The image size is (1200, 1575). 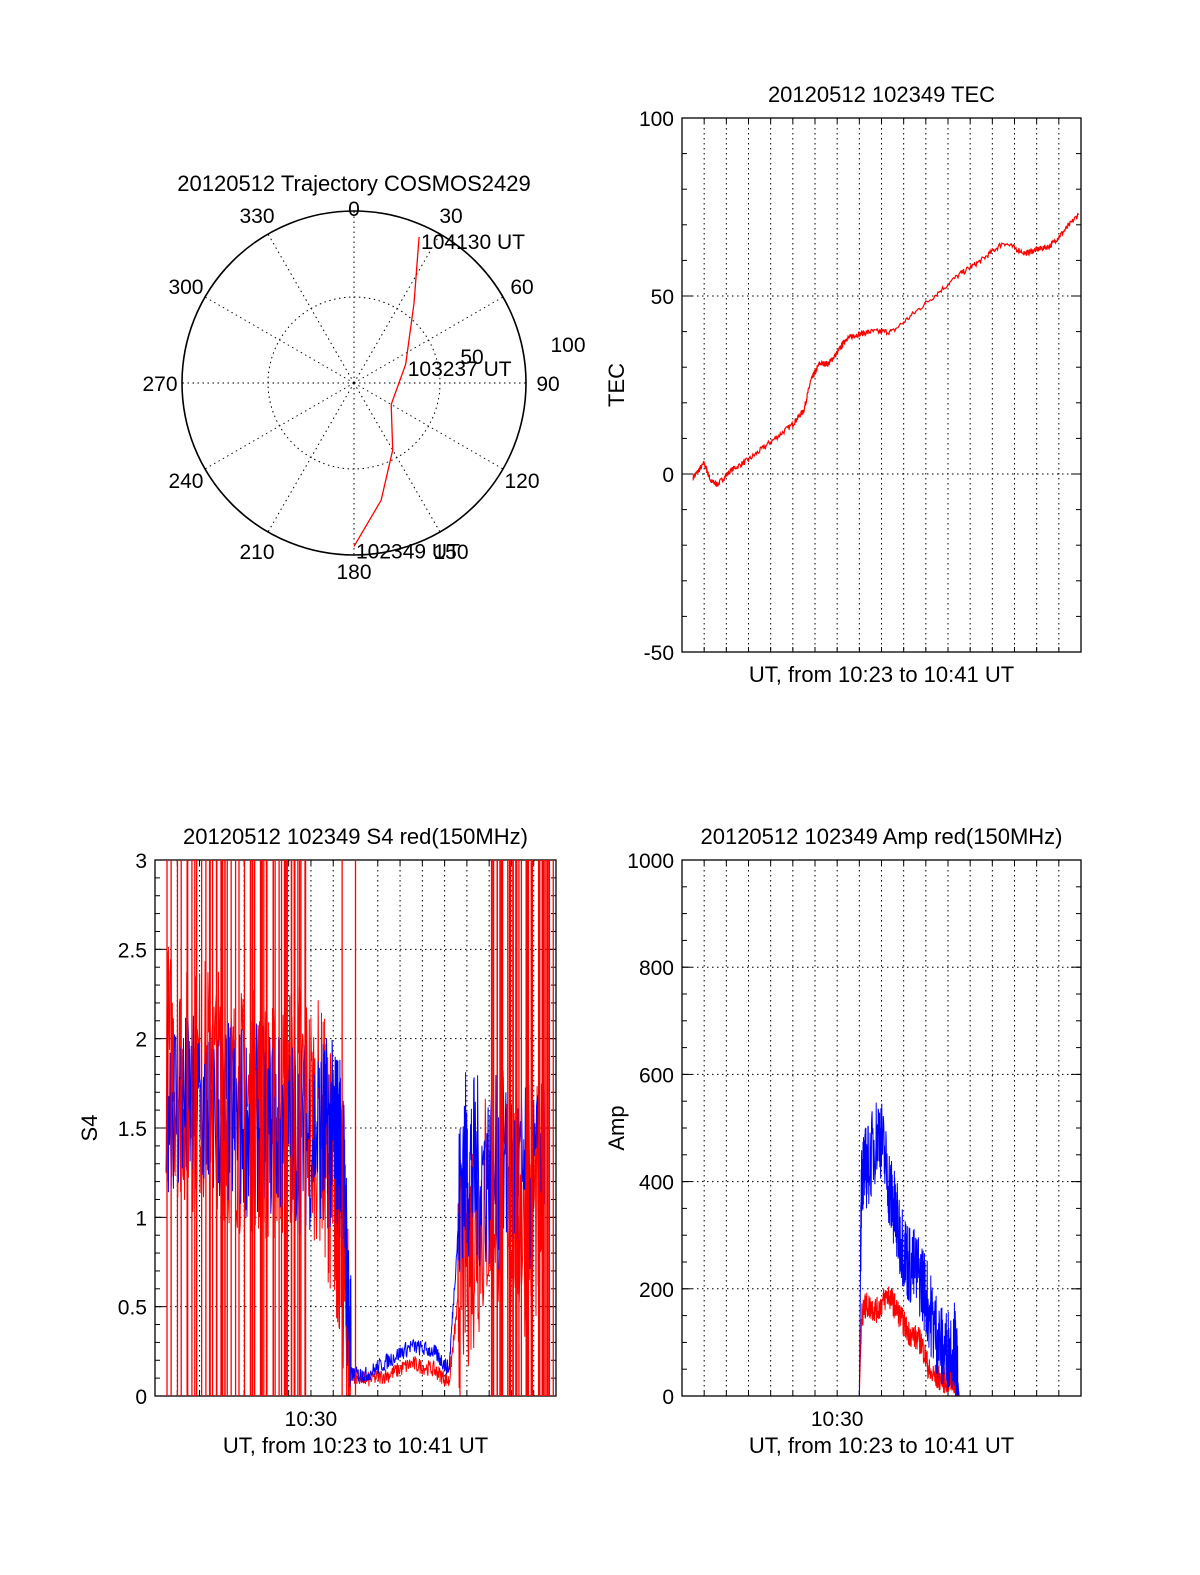 What do you see at coordinates (656, 968) in the screenshot?
I see `y-tick-label: 800` at bounding box center [656, 968].